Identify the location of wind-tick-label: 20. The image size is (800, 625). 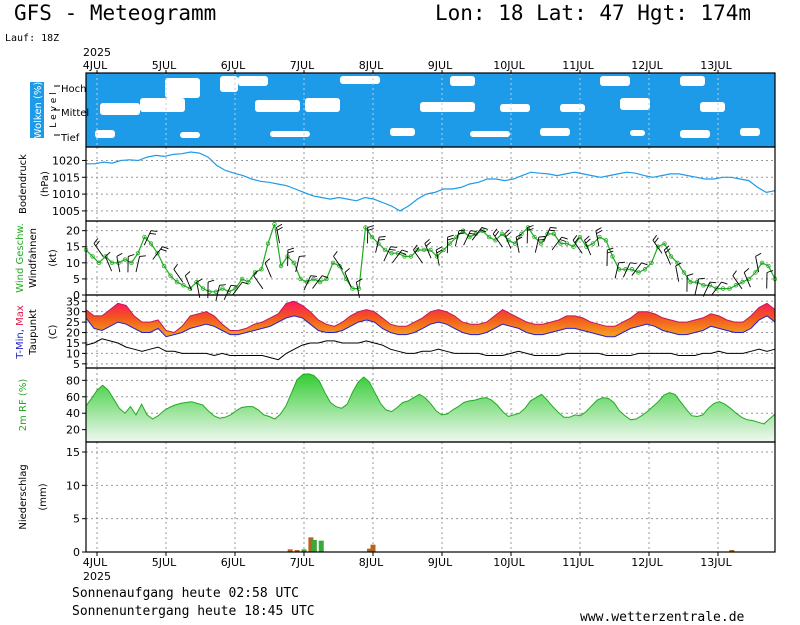
(73, 231).